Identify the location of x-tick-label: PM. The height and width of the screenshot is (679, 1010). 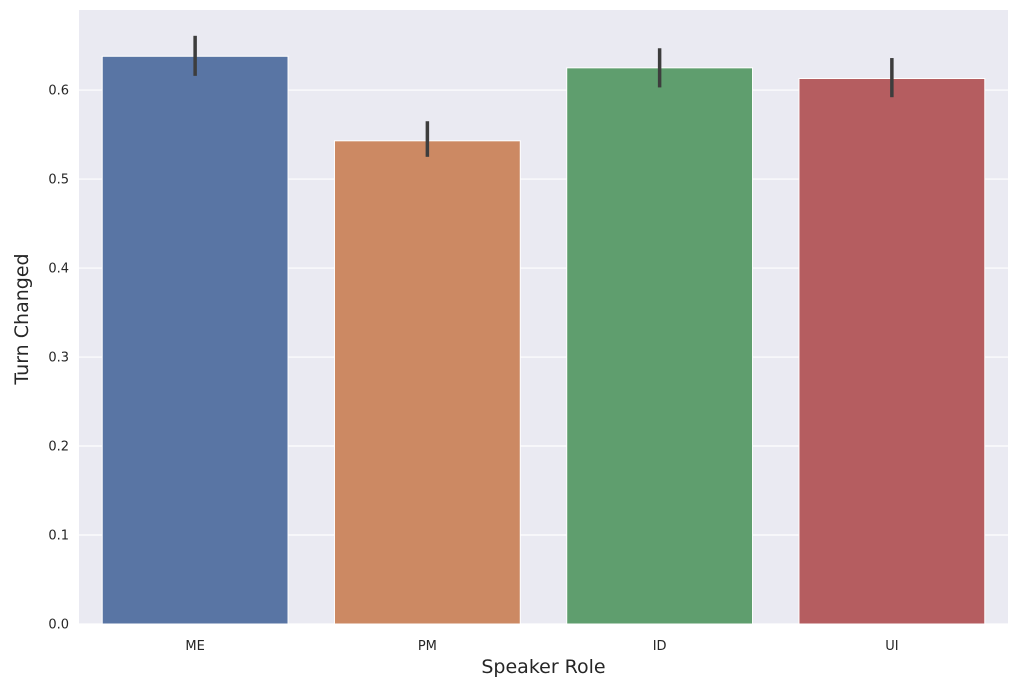
(427, 646).